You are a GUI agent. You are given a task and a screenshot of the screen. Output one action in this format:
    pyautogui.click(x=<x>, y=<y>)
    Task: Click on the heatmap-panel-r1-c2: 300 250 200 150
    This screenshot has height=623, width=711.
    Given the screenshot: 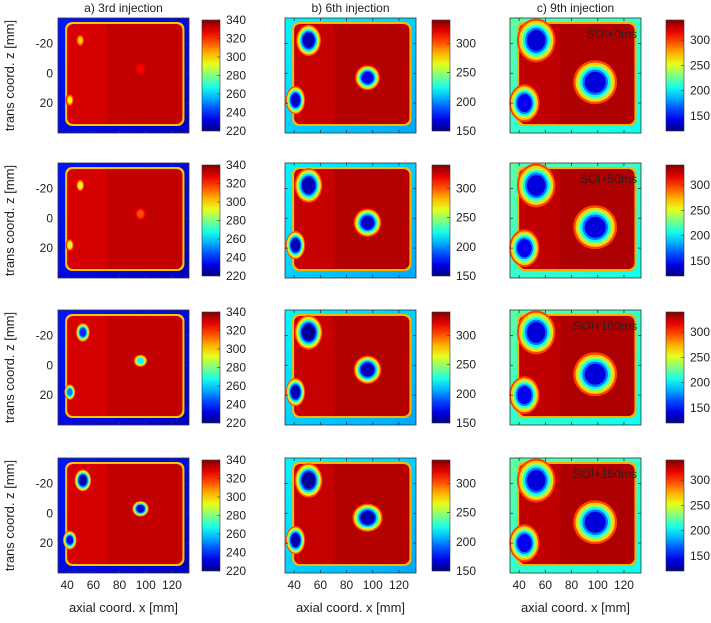 What is the action you would take?
    pyautogui.click(x=380, y=77)
    